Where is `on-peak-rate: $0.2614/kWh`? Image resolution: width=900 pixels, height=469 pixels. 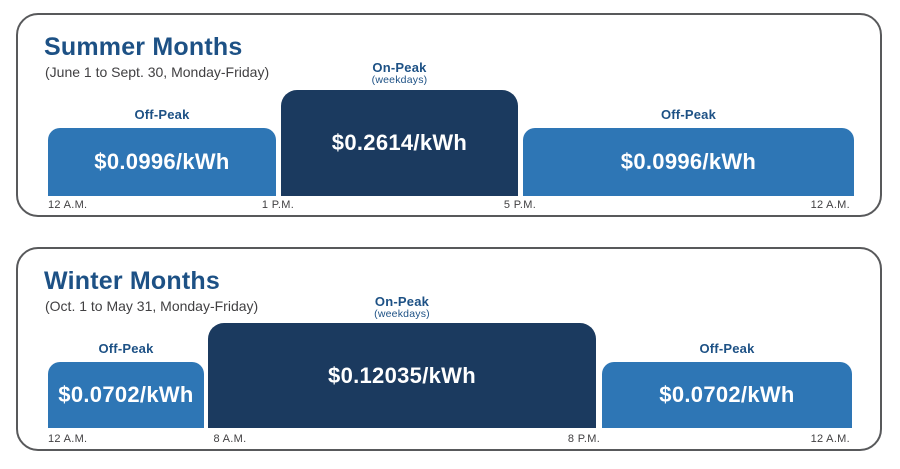
on-peak-rate: $0.2614/kWh is located at coordinates (399, 142).